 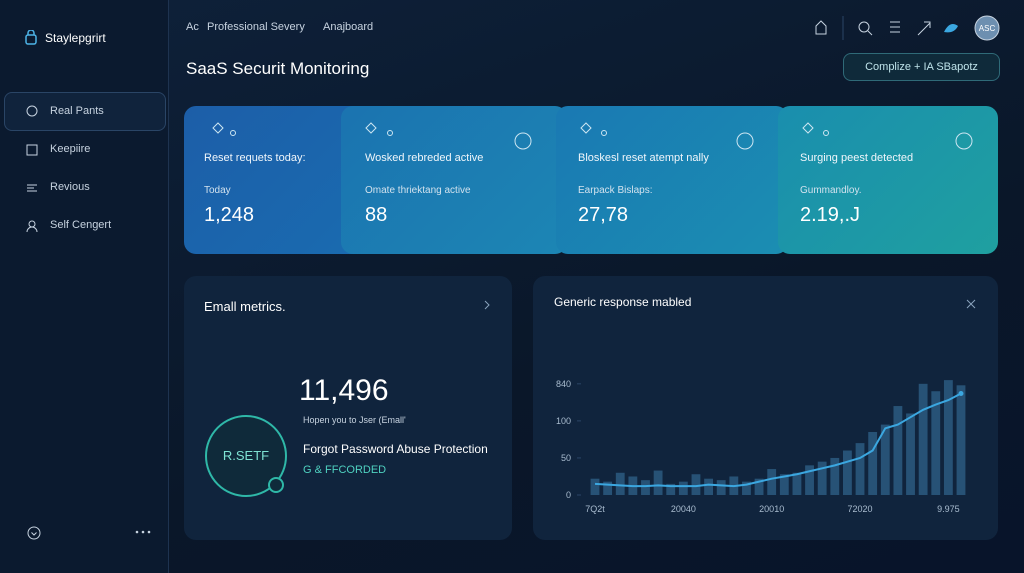 What do you see at coordinates (831, 190) in the screenshot?
I see `card-label: Gummandloy.` at bounding box center [831, 190].